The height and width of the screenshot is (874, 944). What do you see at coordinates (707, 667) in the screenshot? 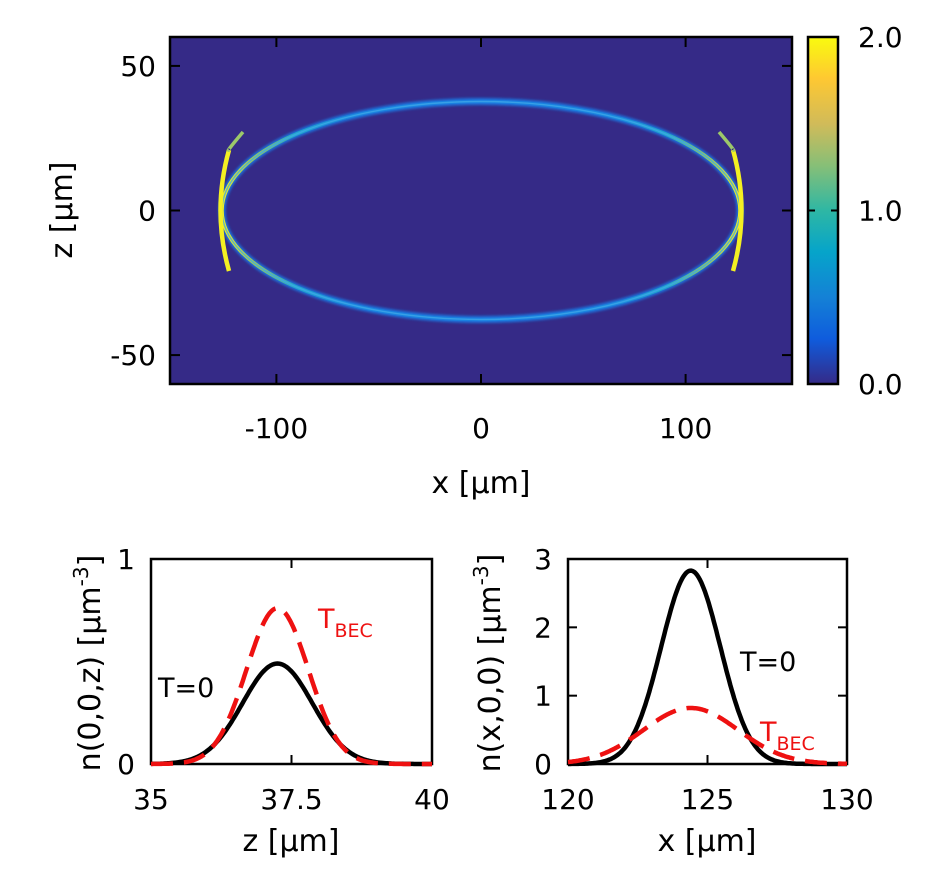
I see `x-profile-series-t0-line` at bounding box center [707, 667].